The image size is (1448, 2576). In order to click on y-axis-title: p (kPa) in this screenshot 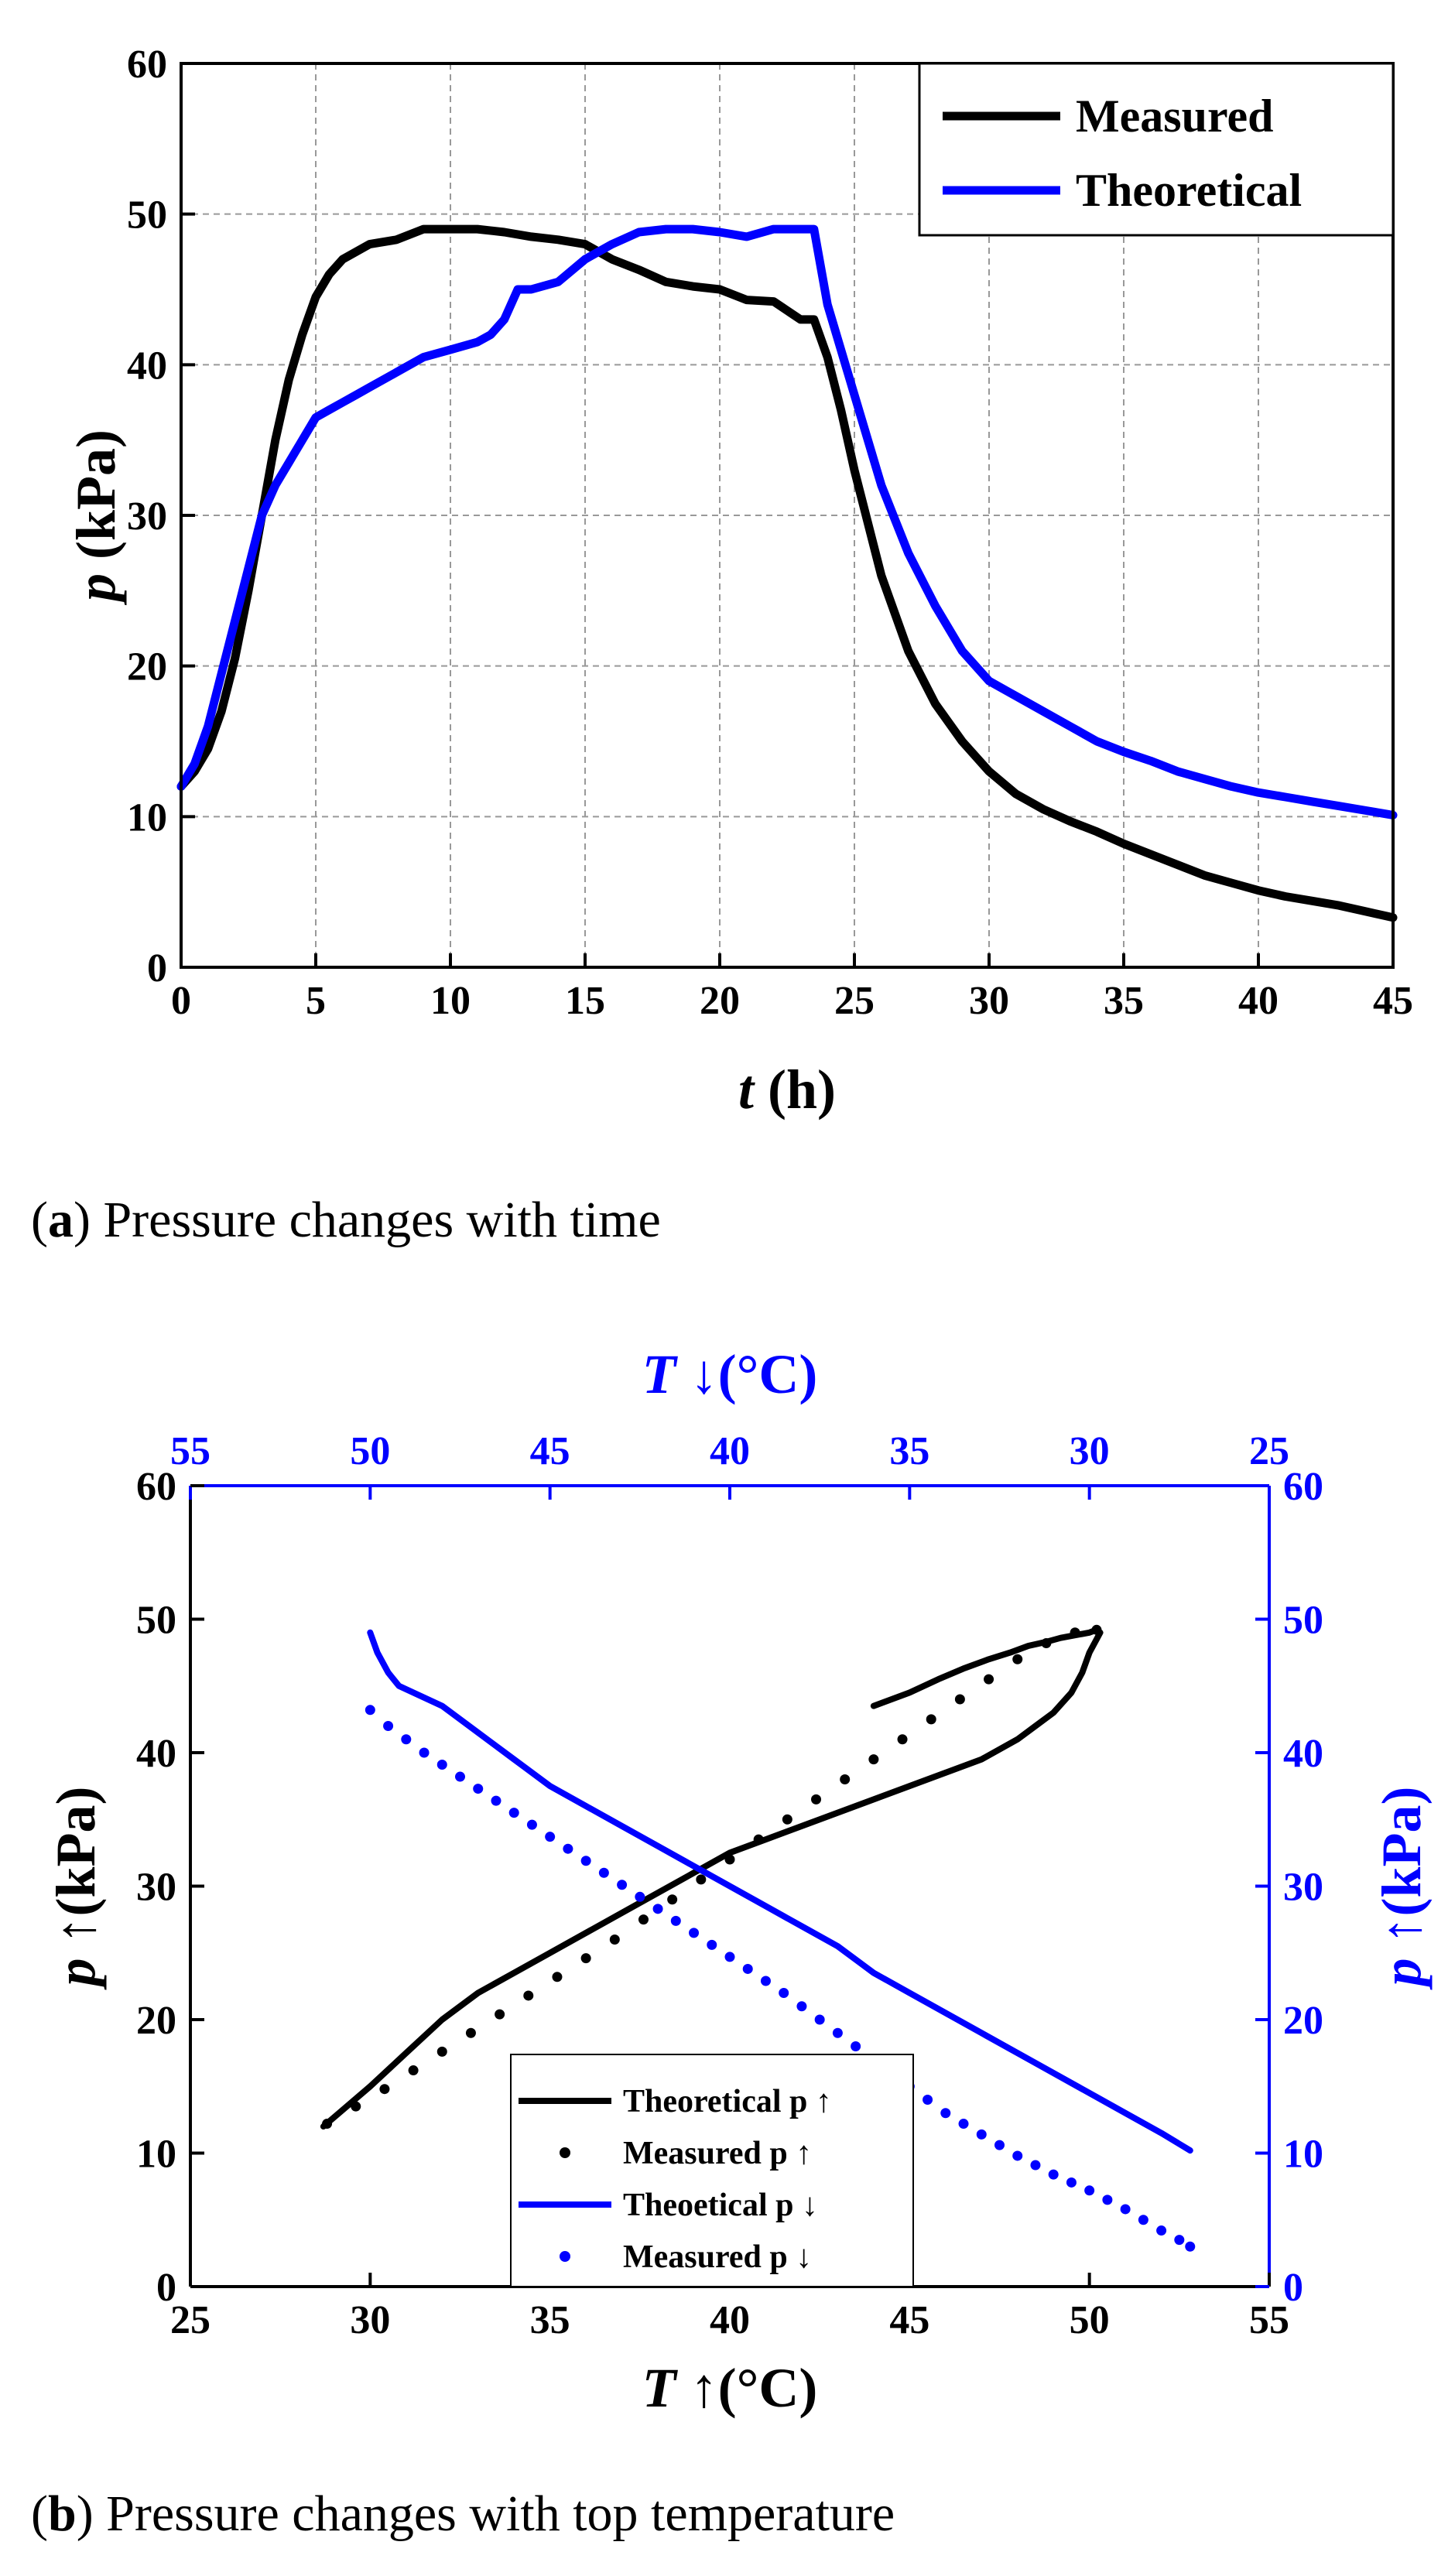, I will do `click(96, 517)`.